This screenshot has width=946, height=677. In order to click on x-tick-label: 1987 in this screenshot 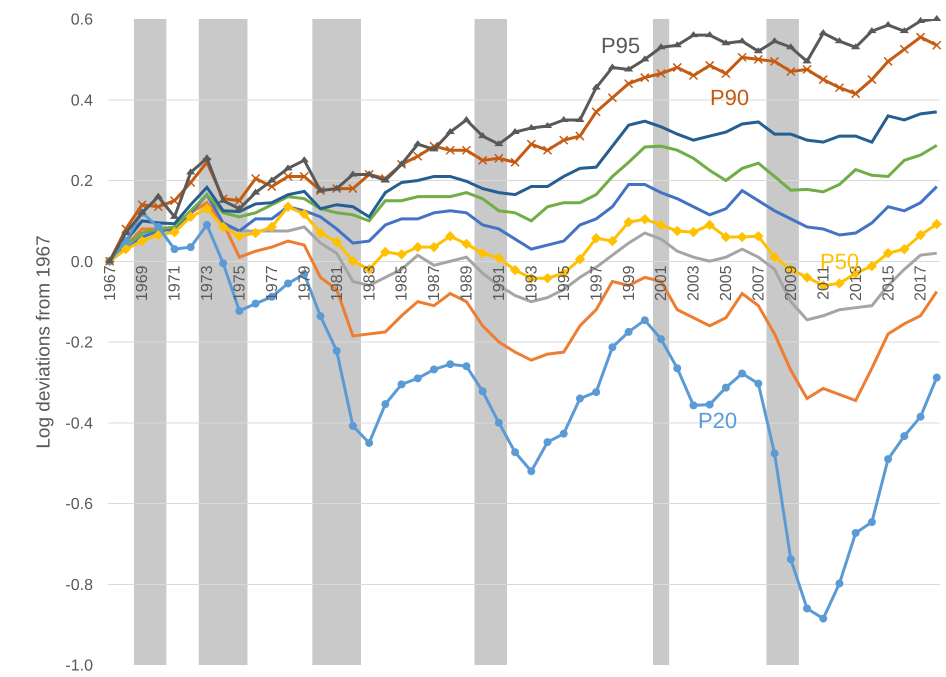, I will do `click(435, 283)`.